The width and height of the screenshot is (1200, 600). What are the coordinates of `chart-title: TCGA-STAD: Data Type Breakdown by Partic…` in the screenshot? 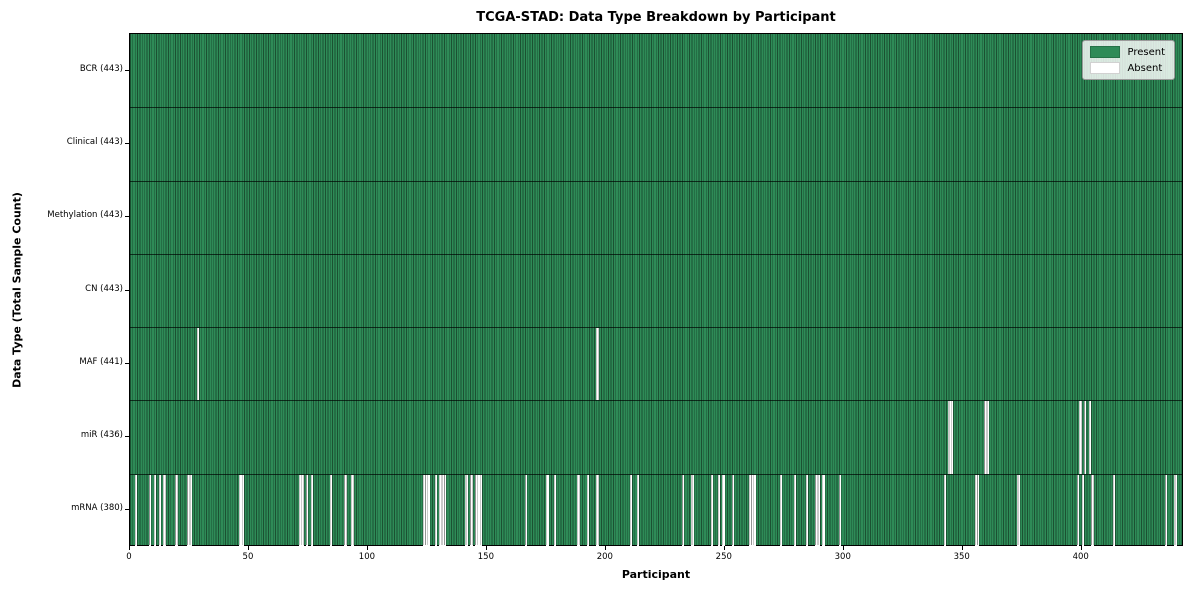 It's located at (656, 17).